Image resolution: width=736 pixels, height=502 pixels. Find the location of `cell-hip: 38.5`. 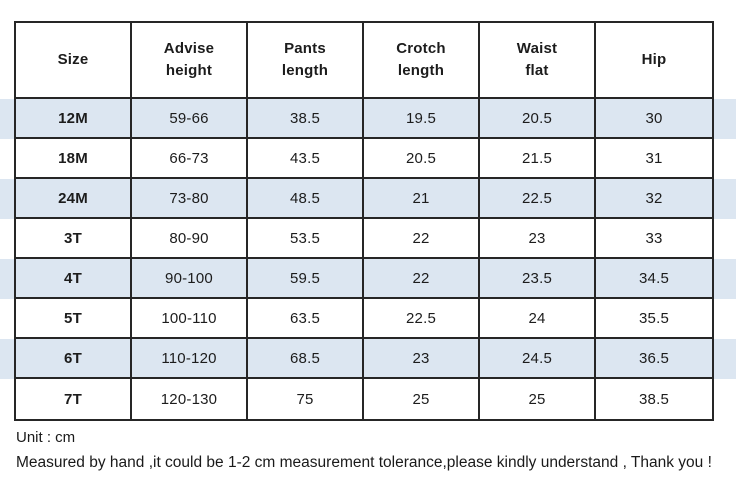

cell-hip: 38.5 is located at coordinates (654, 399).